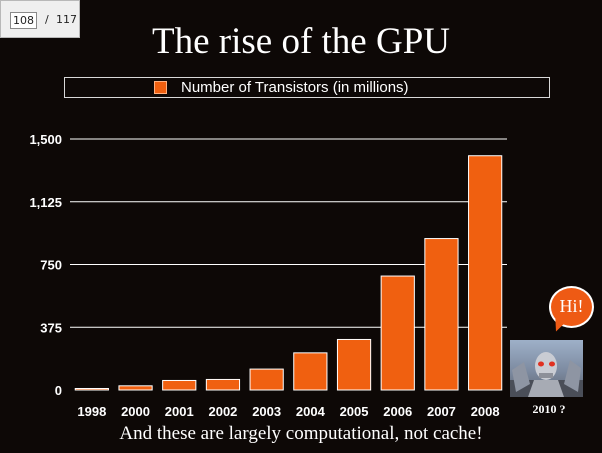 This screenshot has height=453, width=602. Describe the element at coordinates (295, 87) in the screenshot. I see `legend-label: Number of Transistors (in millions)` at that location.